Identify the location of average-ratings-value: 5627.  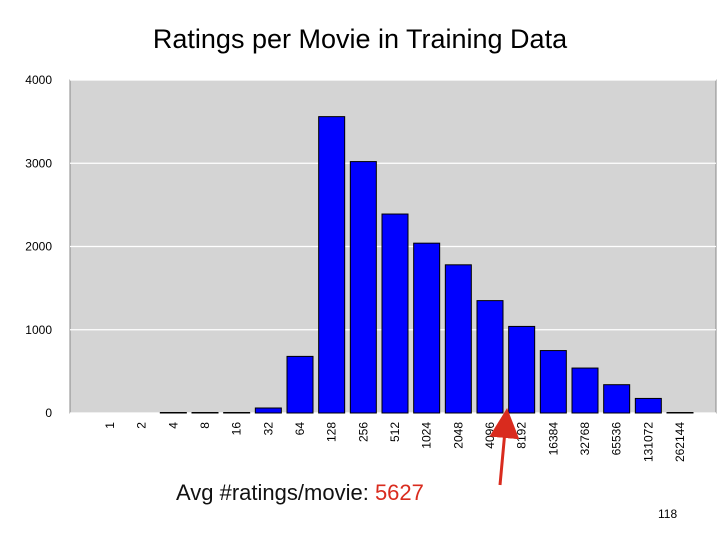
(399, 492).